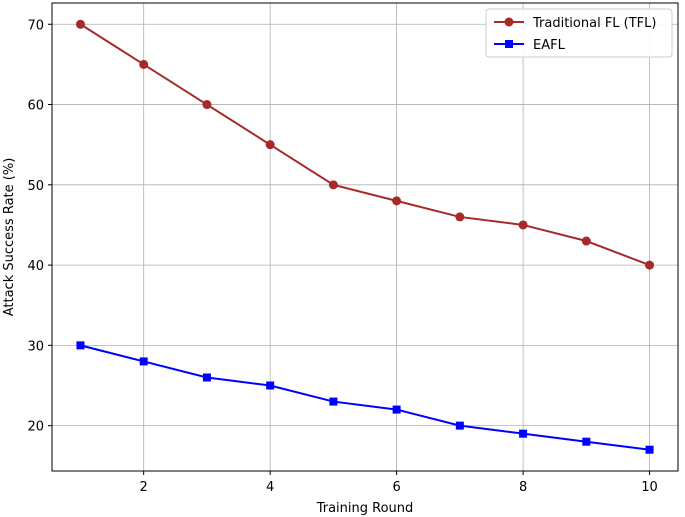 The width and height of the screenshot is (685, 517). What do you see at coordinates (35, 106) in the screenshot?
I see `y-tick-label: 60` at bounding box center [35, 106].